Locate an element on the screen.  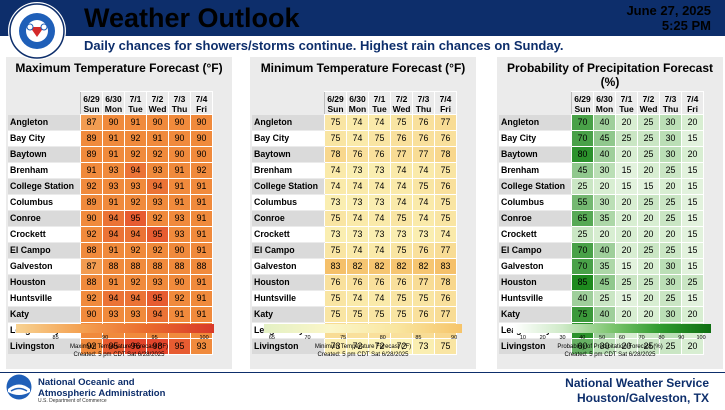
max-temp-row: Bay City 89 91 92 91 90 90 is located at coordinates (110, 138).